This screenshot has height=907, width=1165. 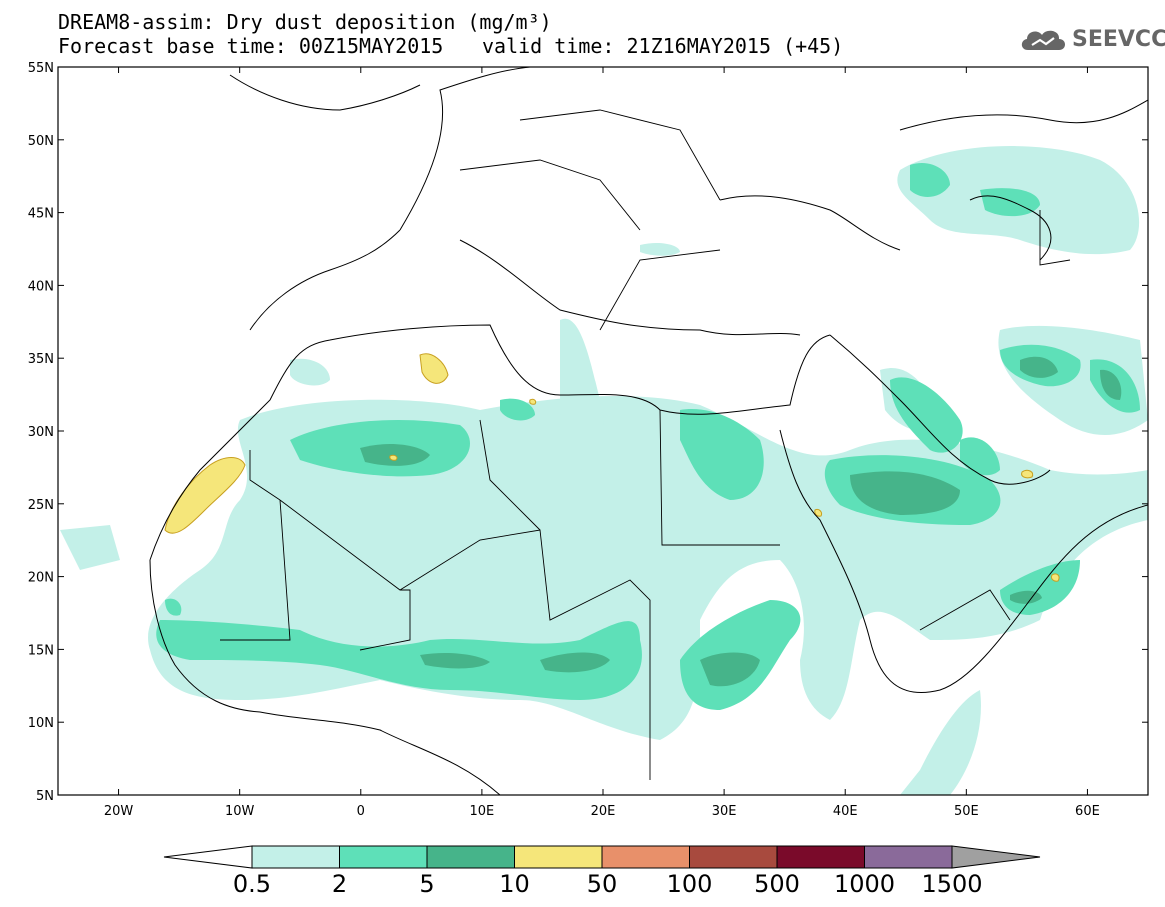 What do you see at coordinates (208, 857) in the screenshot?
I see `colorbar-under-triangle` at bounding box center [208, 857].